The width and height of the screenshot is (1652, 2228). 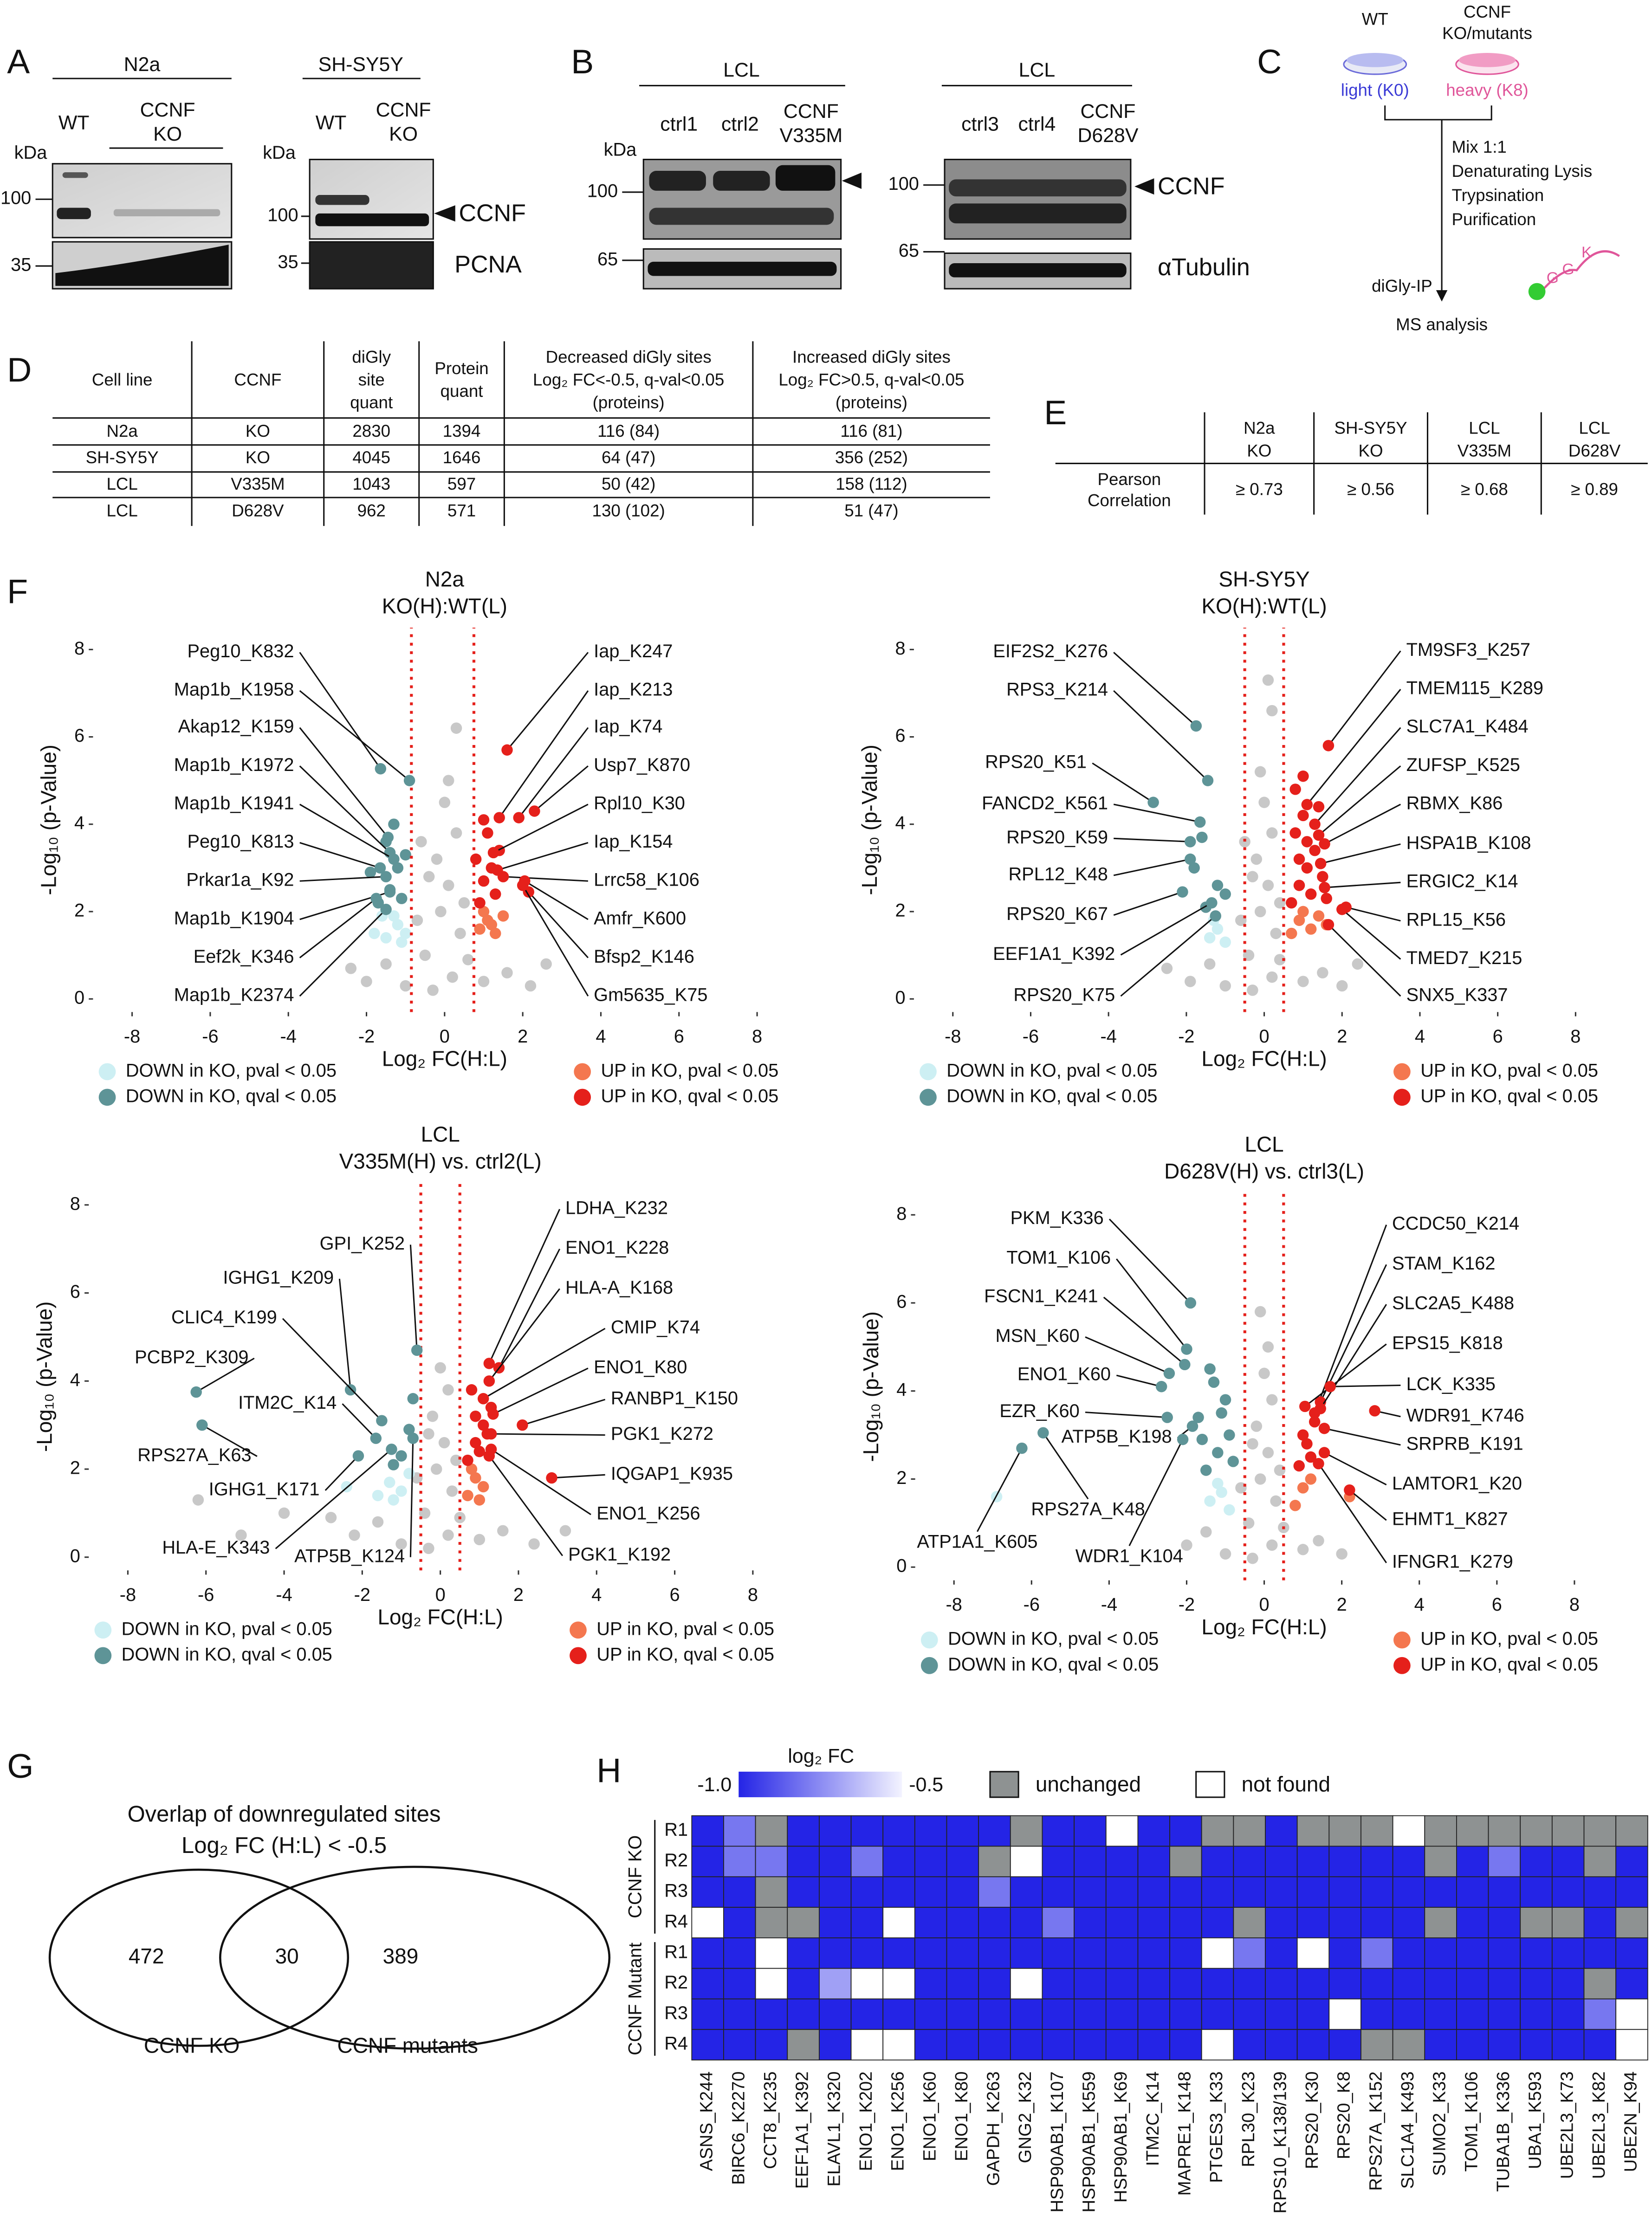 I want to click on x-tick-label: 0, so click(x=1264, y=1604).